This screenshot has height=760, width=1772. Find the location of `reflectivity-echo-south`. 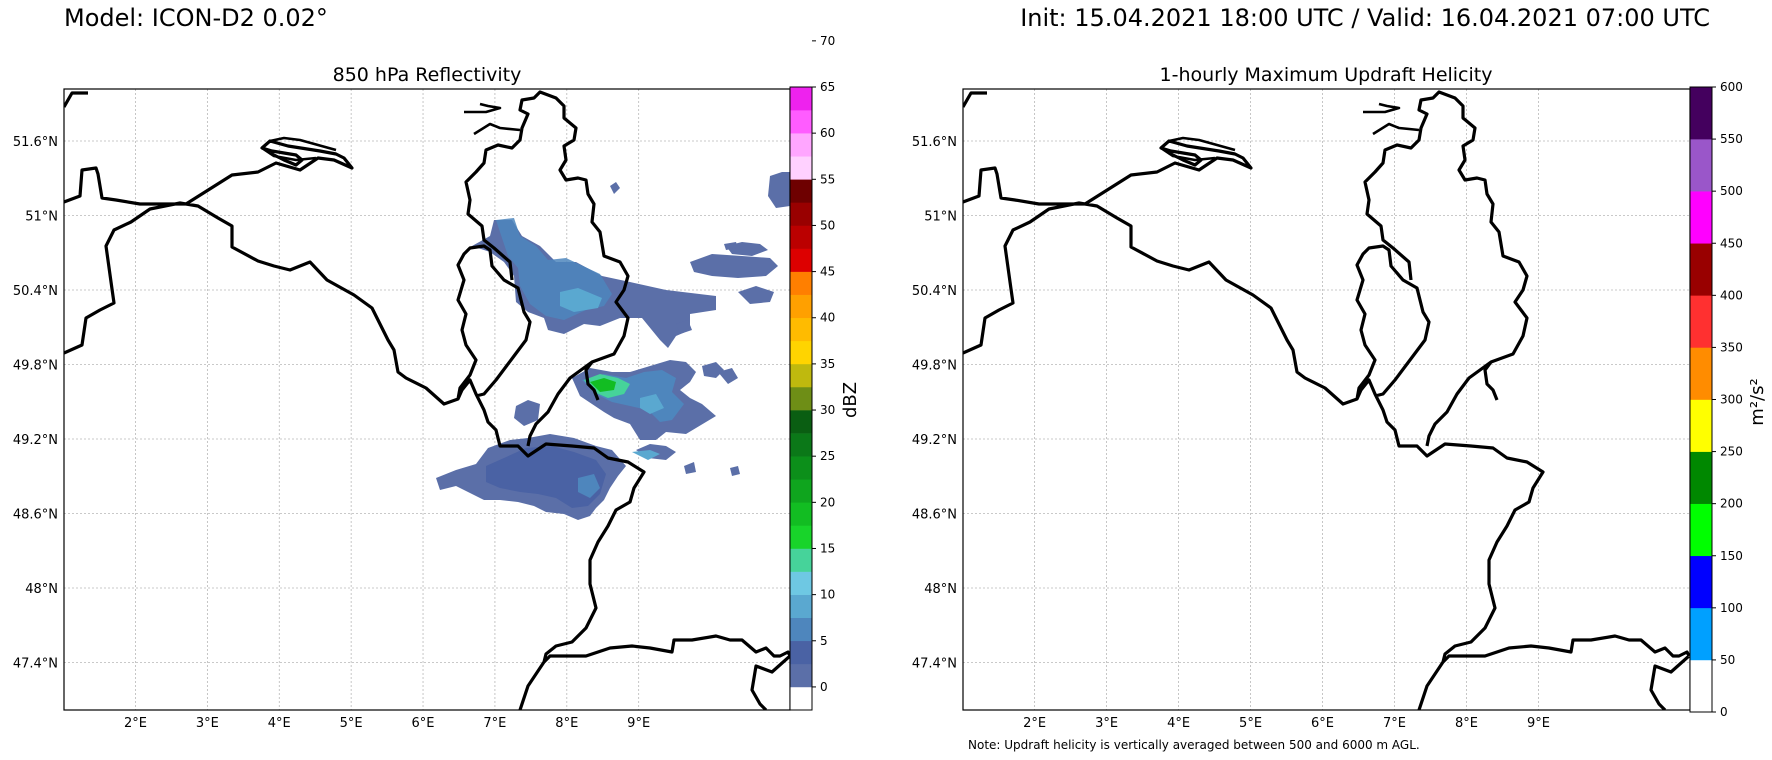

reflectivity-echo-south is located at coordinates (588, 477).